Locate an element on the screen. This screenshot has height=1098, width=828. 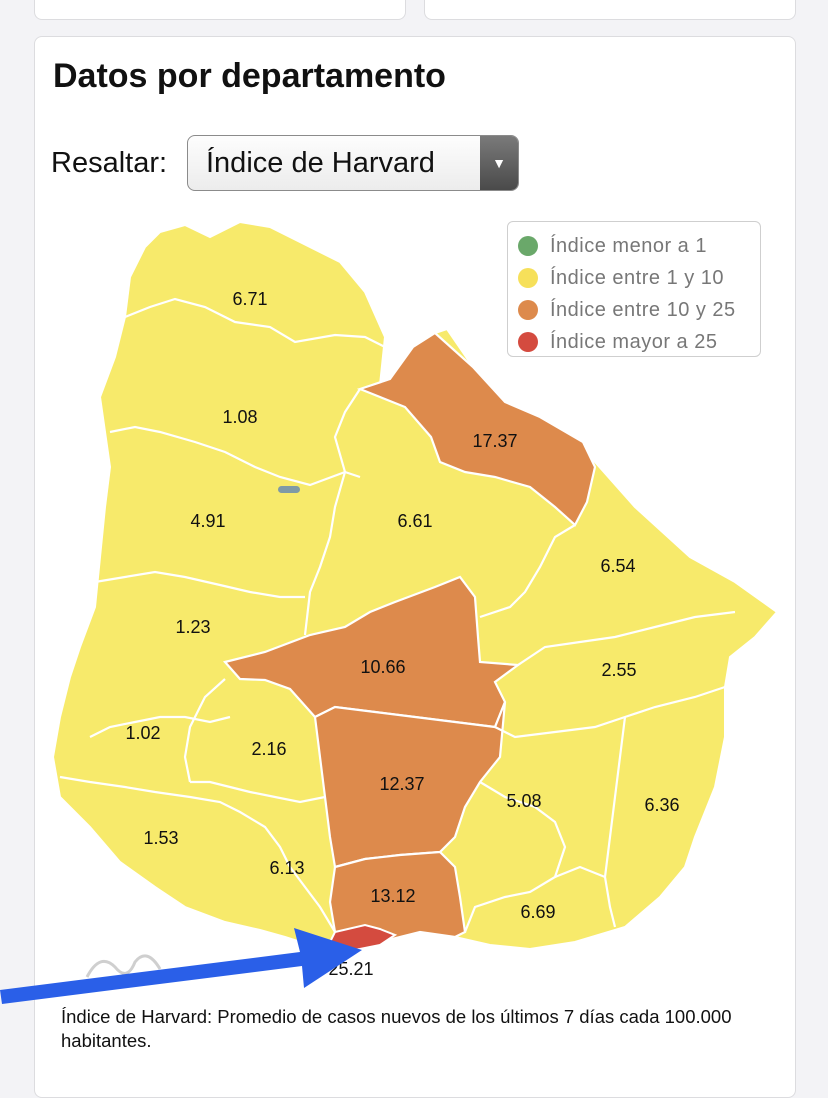
department-value-label: 13.12 is located at coordinates (392, 896).